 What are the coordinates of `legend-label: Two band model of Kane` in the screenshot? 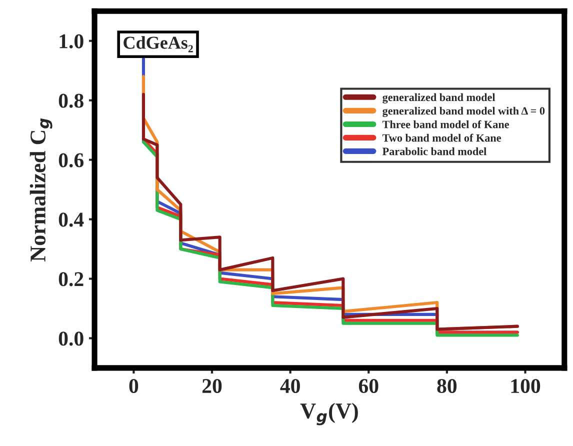 It's located at (441, 138).